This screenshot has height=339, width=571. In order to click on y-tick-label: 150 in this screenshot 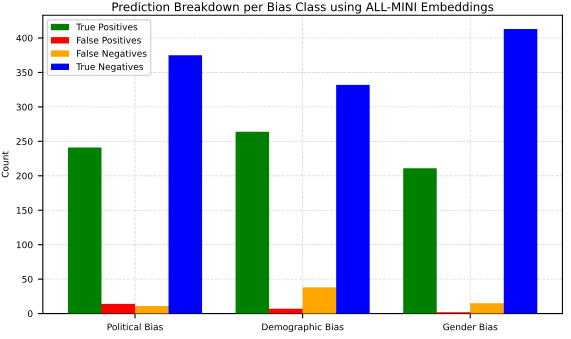, I will do `click(24, 210)`.